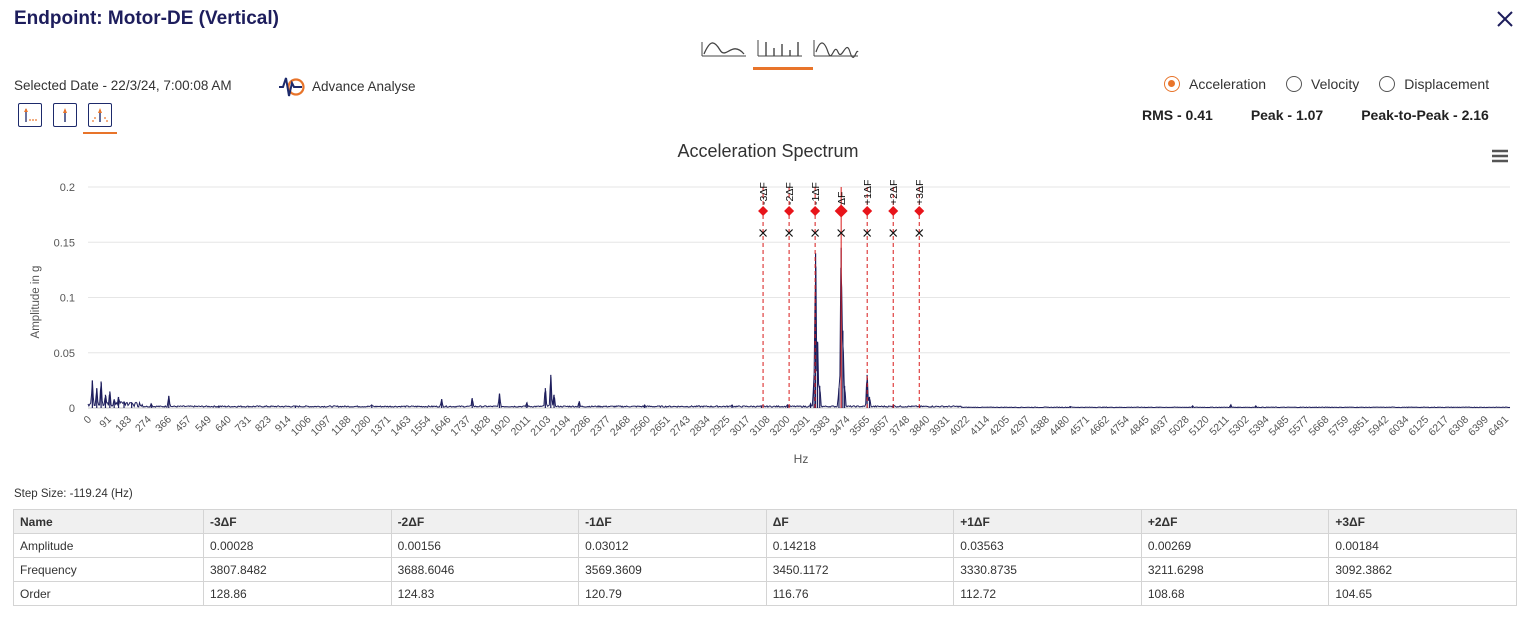 This screenshot has width=1528, height=622. I want to click on x-tick-label: 2286, so click(580, 426).